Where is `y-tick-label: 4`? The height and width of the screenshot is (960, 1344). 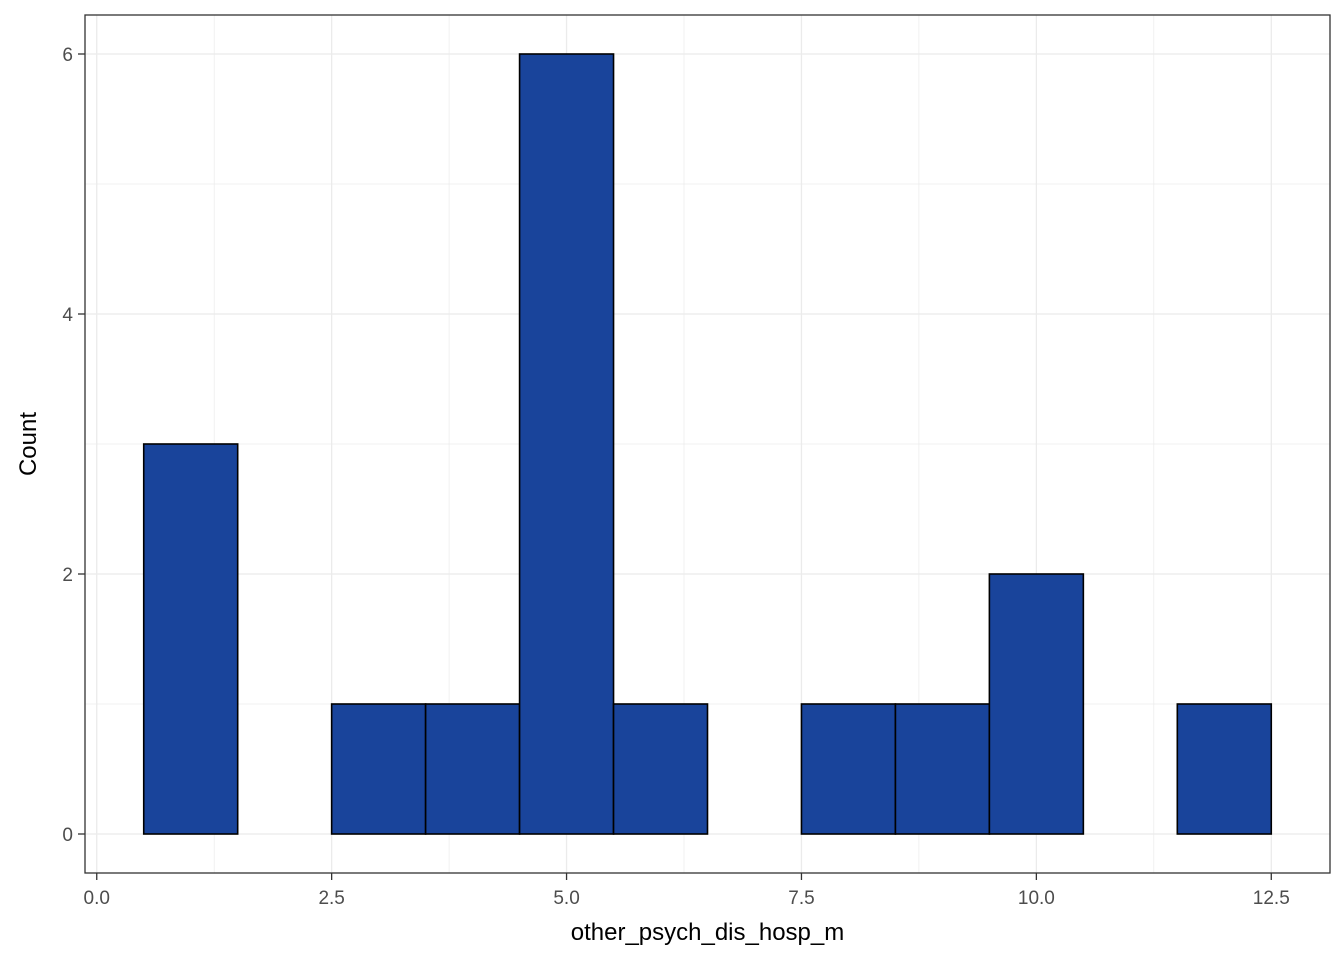 y-tick-label: 4 is located at coordinates (67, 315).